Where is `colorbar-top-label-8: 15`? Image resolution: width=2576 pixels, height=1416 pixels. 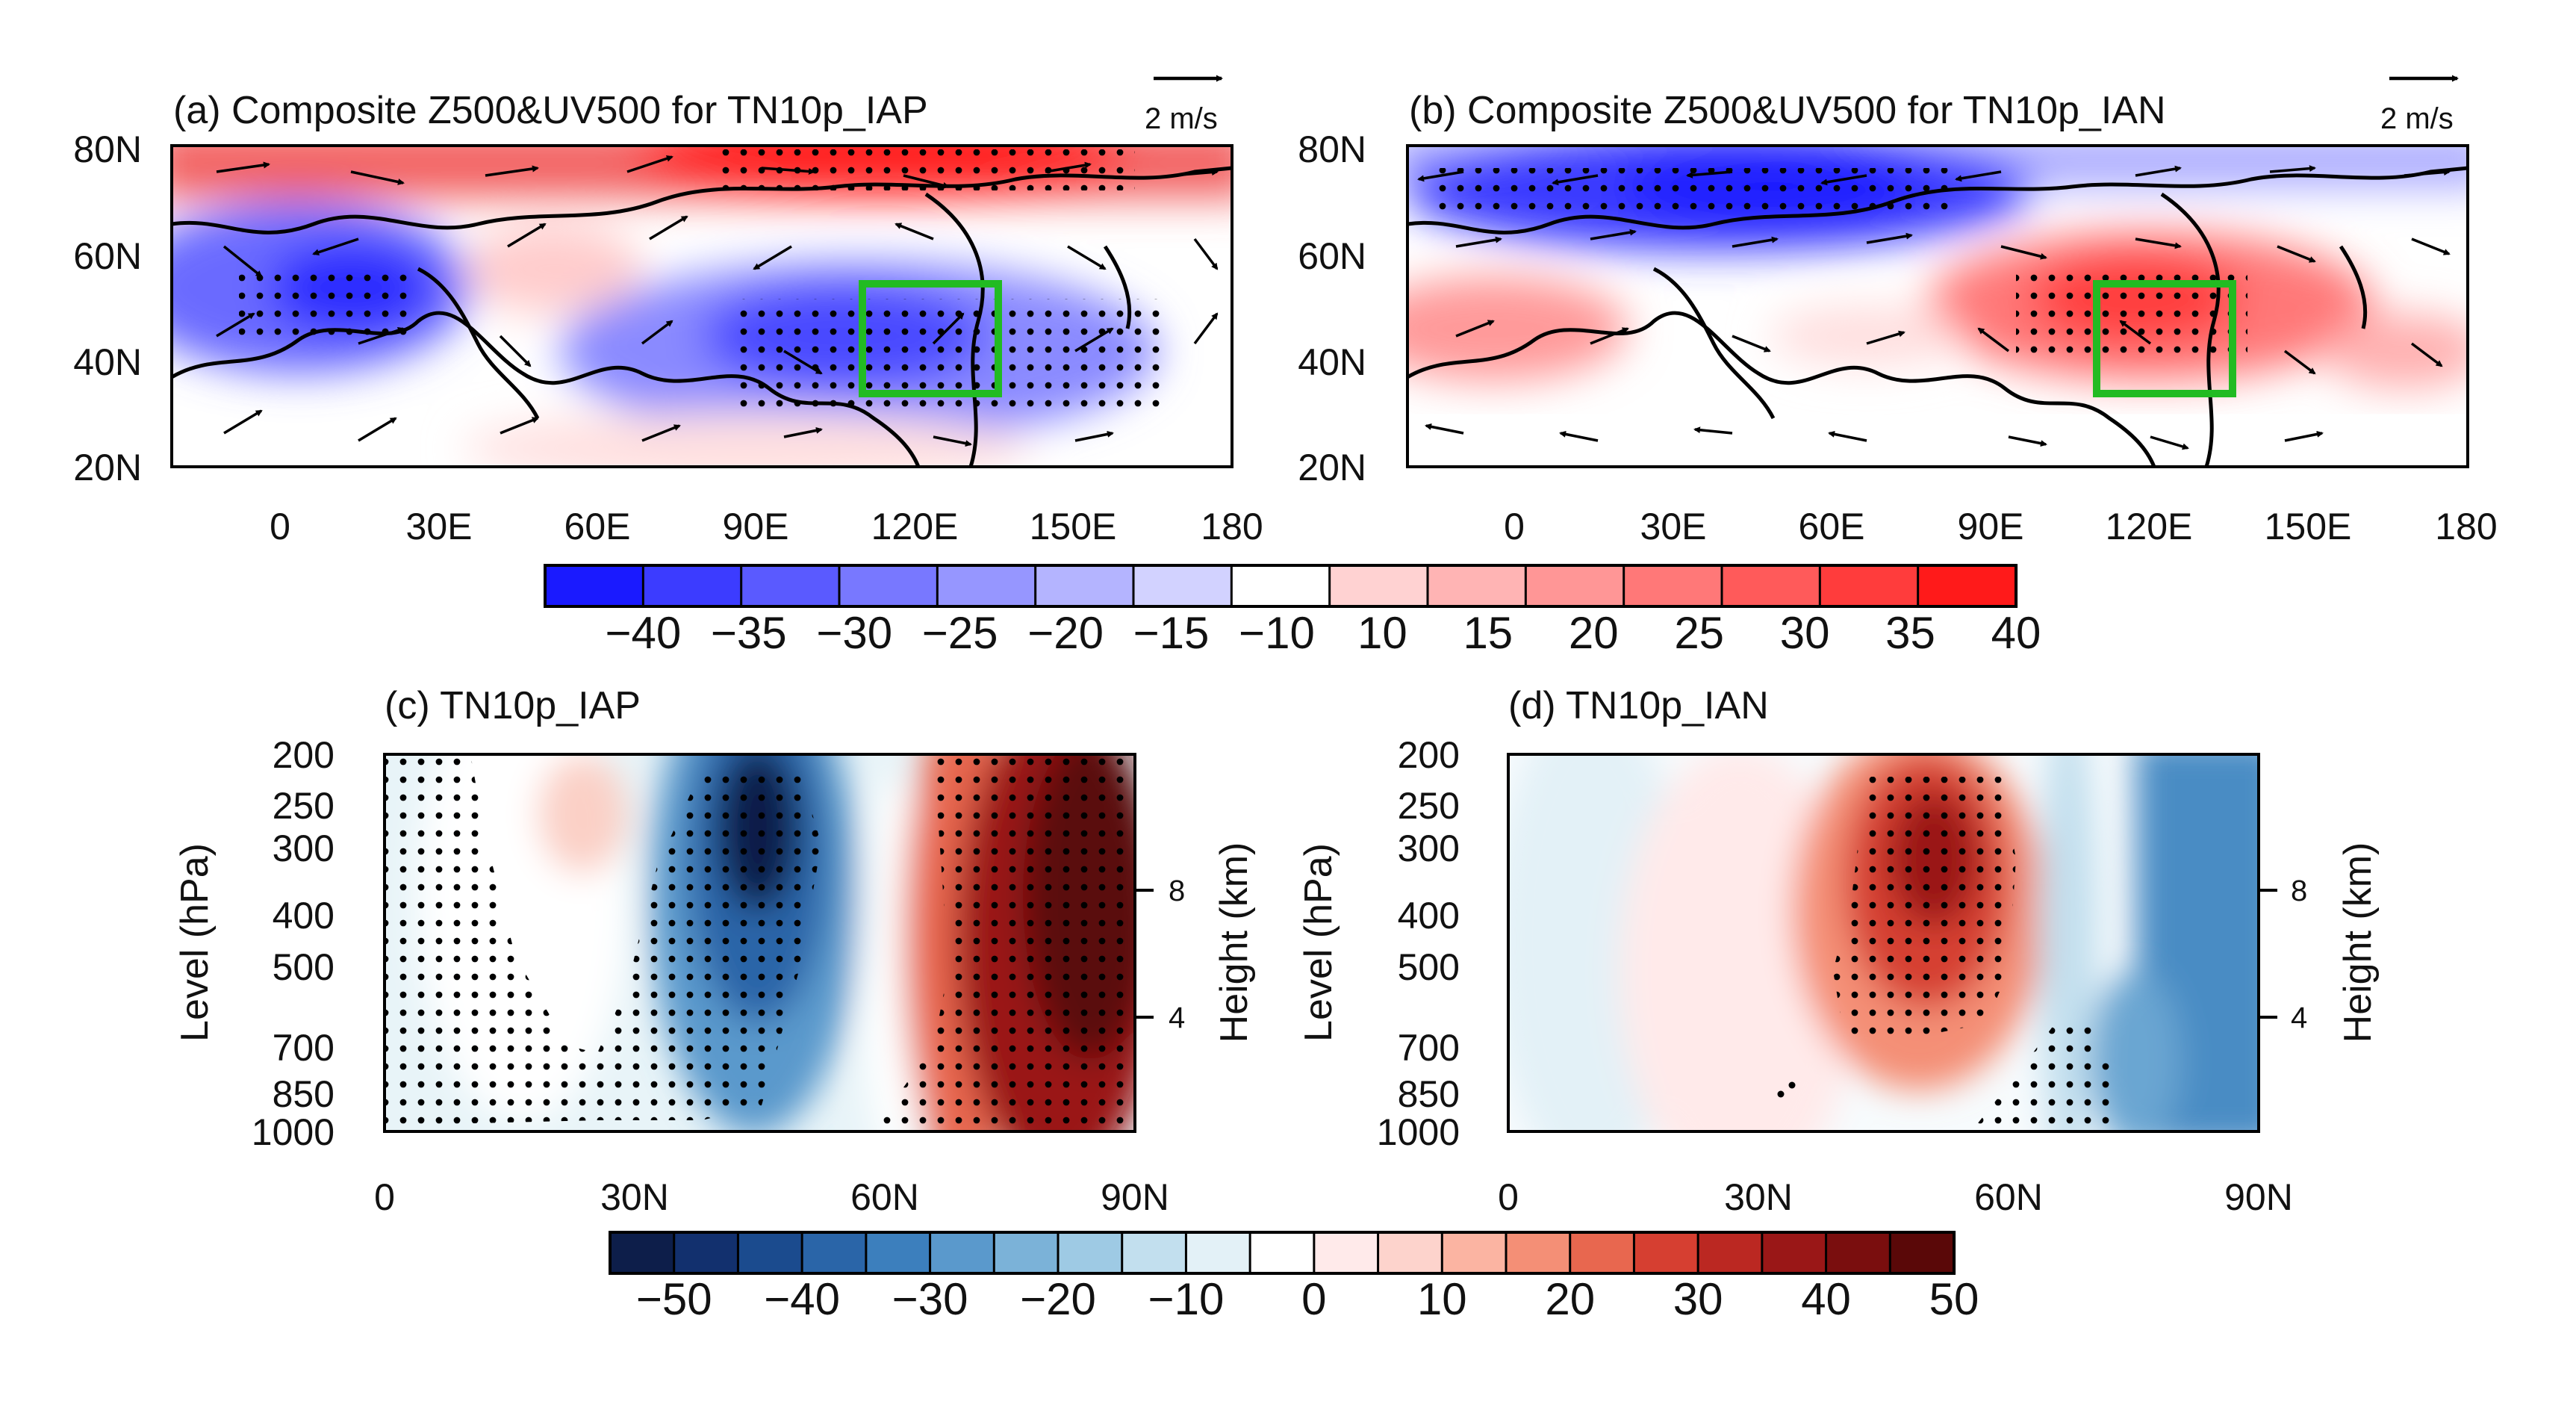 colorbar-top-label-8: 15 is located at coordinates (1488, 633).